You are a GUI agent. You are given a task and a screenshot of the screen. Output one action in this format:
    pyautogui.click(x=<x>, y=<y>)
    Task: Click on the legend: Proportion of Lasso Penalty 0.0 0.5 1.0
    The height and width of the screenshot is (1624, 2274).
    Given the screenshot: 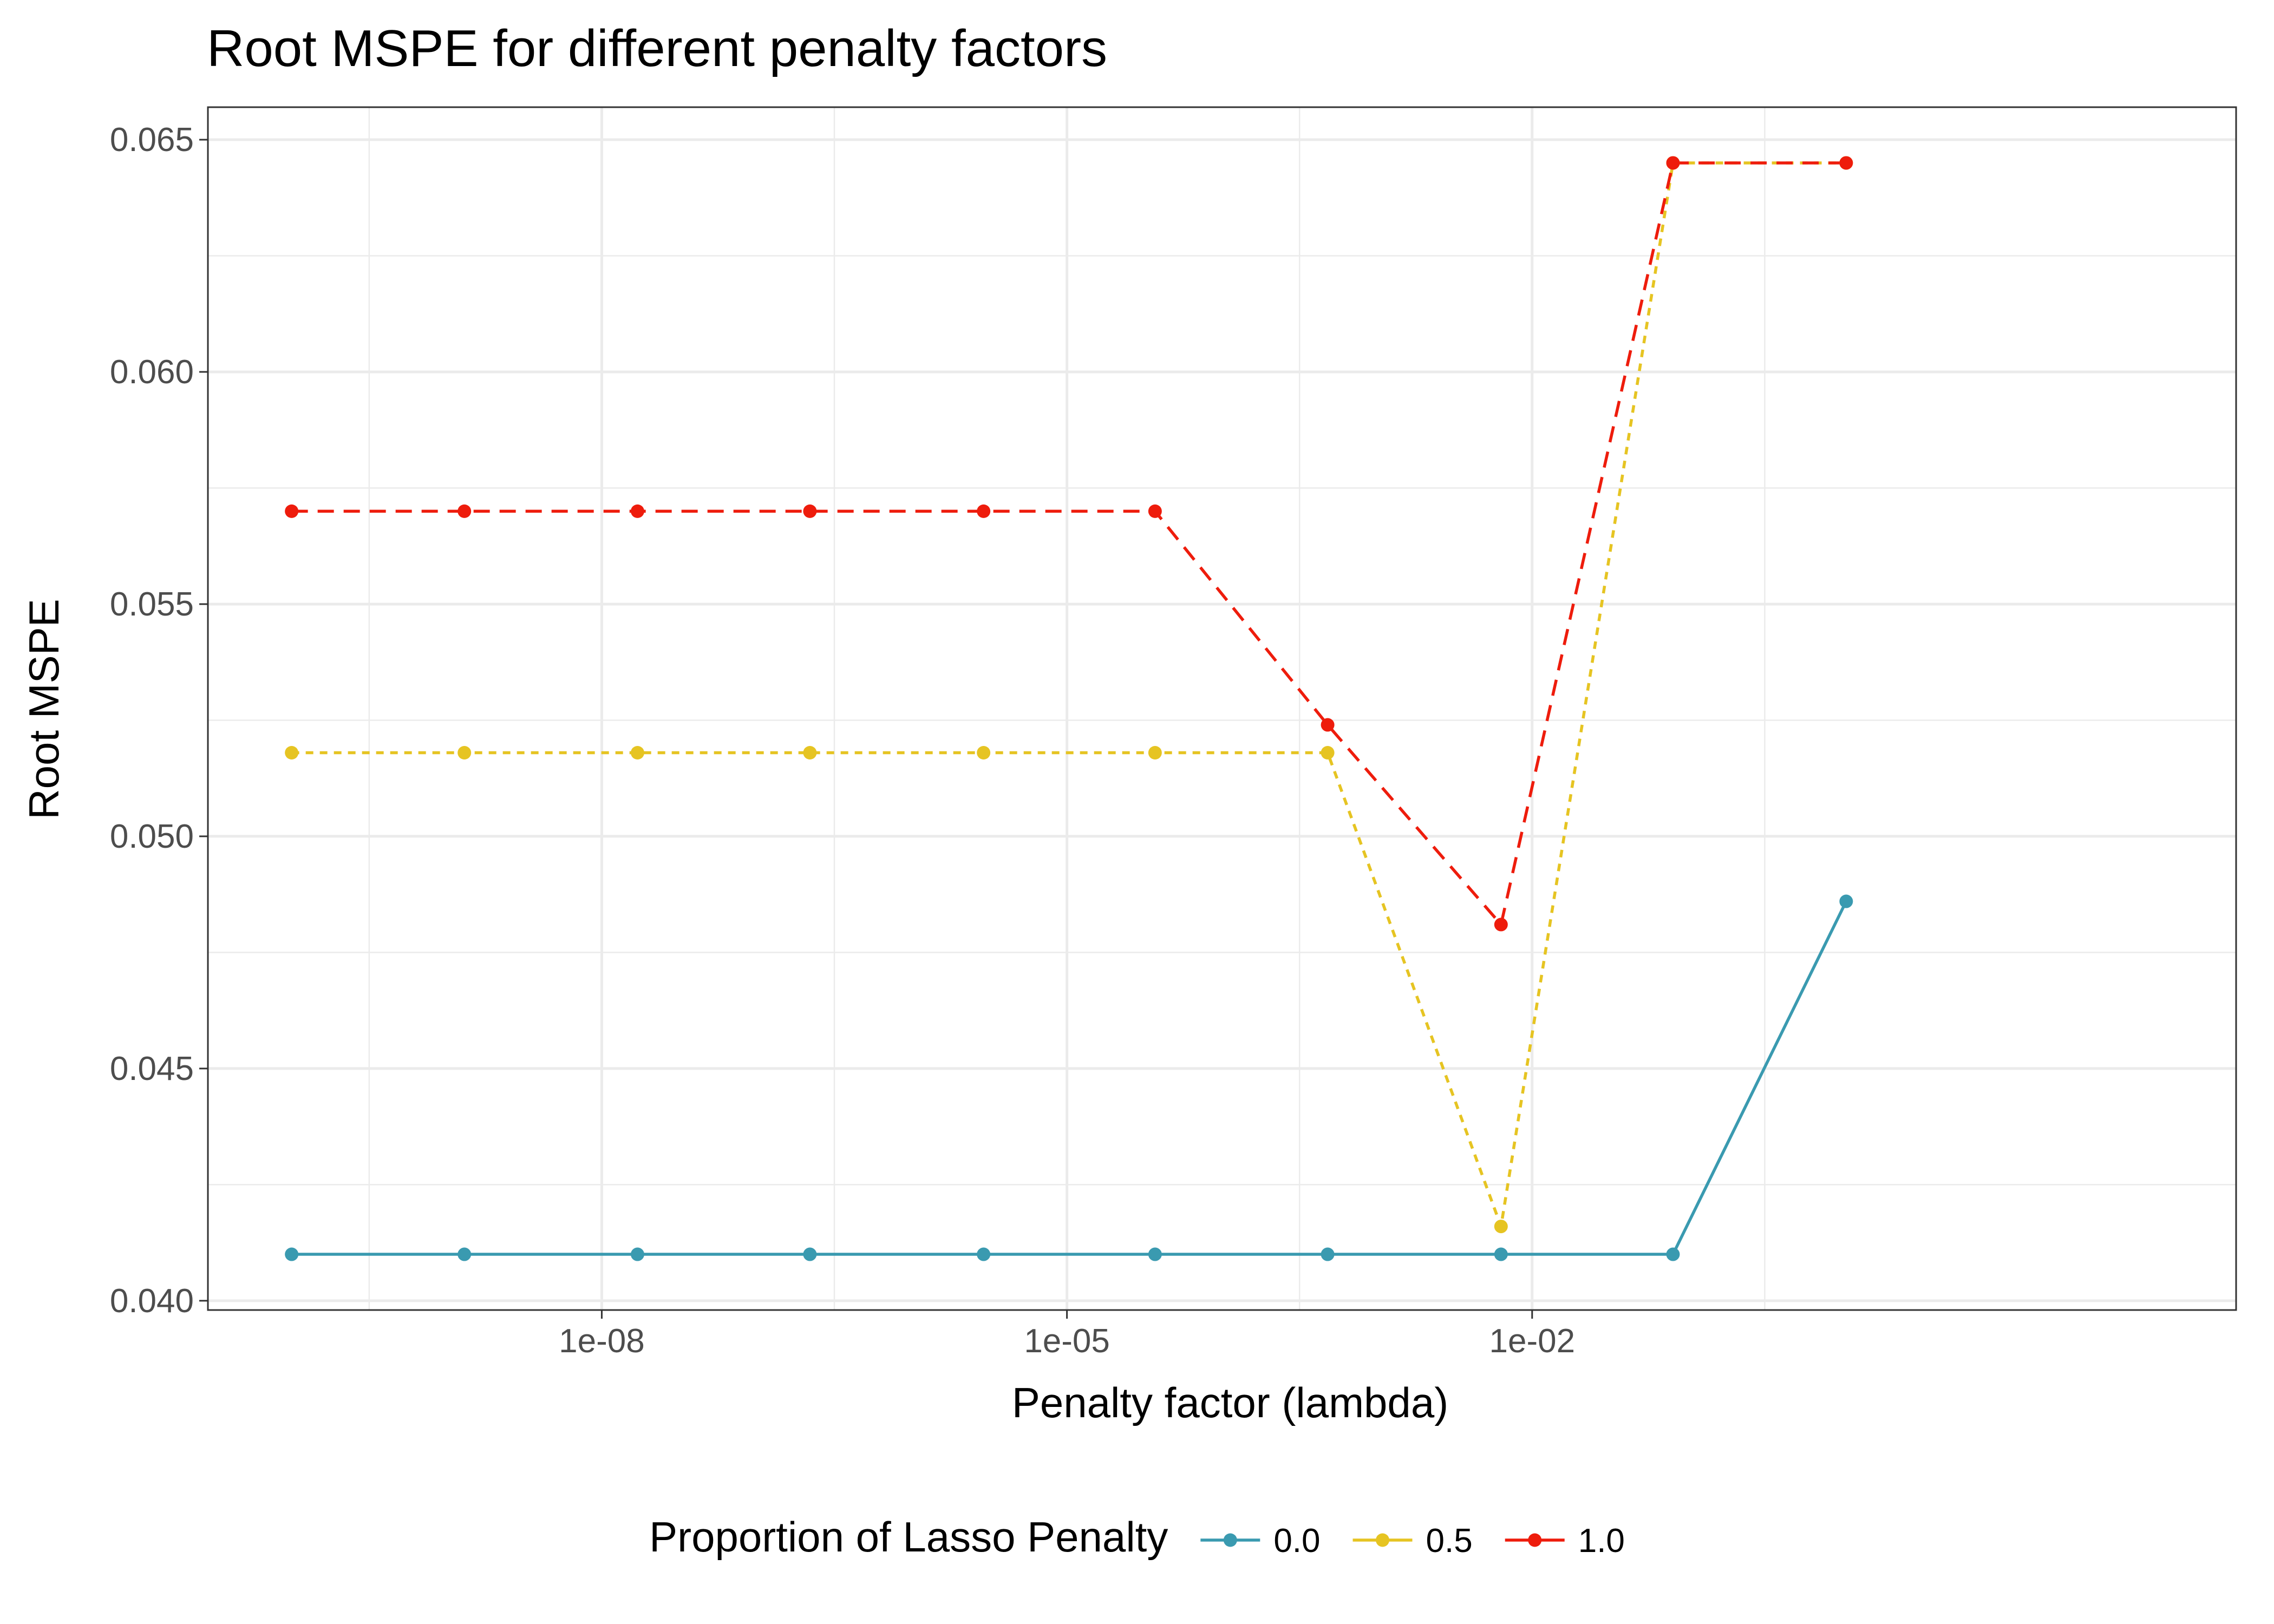 What is the action you would take?
    pyautogui.click(x=1137, y=1537)
    